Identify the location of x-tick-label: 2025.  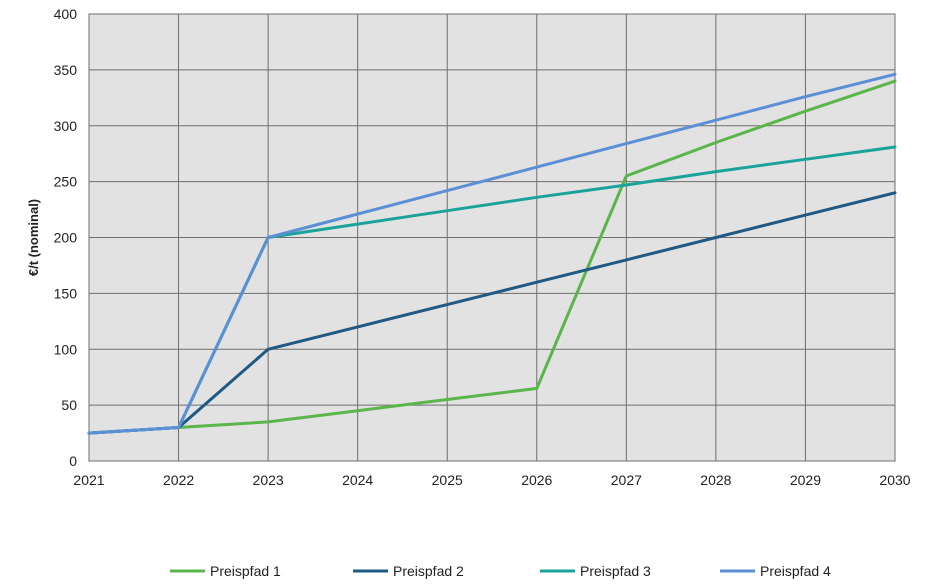
(447, 480).